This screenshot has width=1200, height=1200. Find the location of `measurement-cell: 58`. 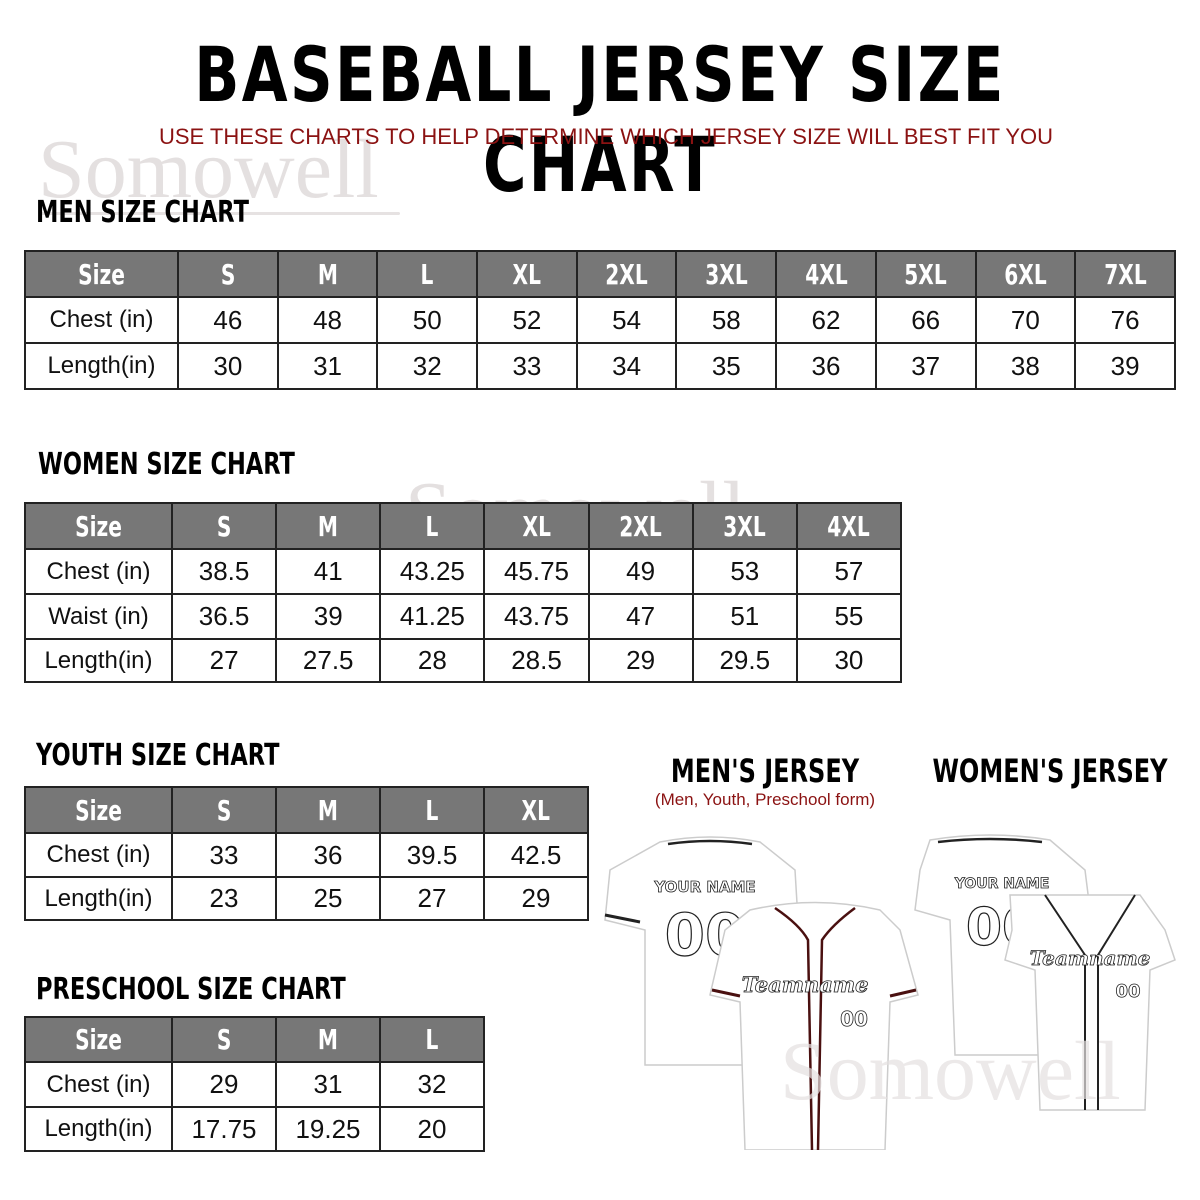

measurement-cell: 58 is located at coordinates (726, 320).